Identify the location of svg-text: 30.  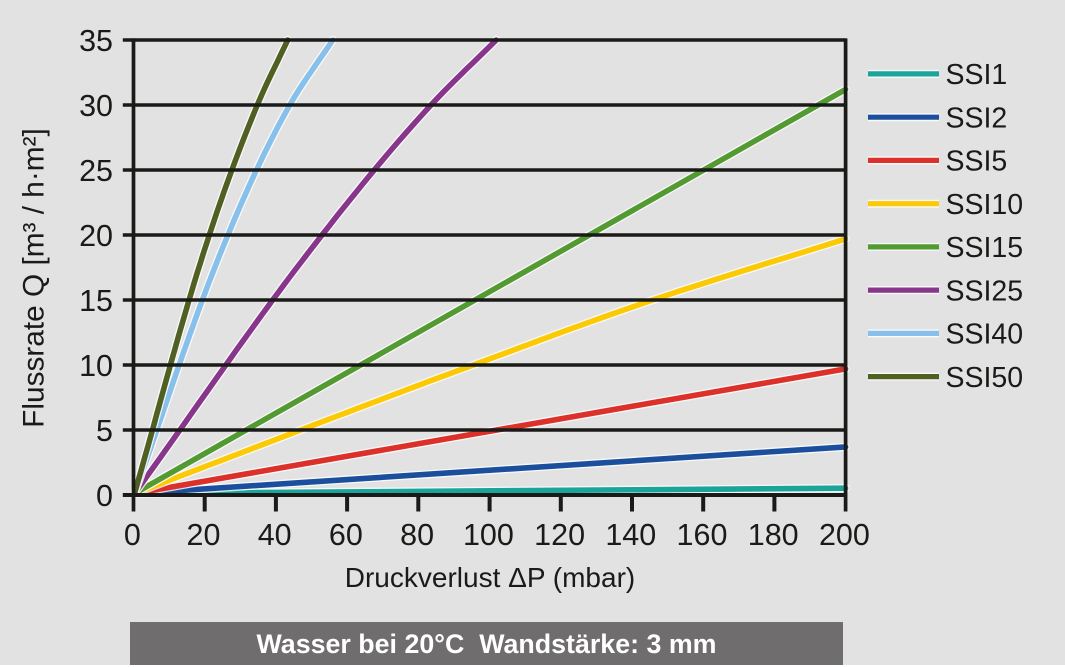
(96, 106).